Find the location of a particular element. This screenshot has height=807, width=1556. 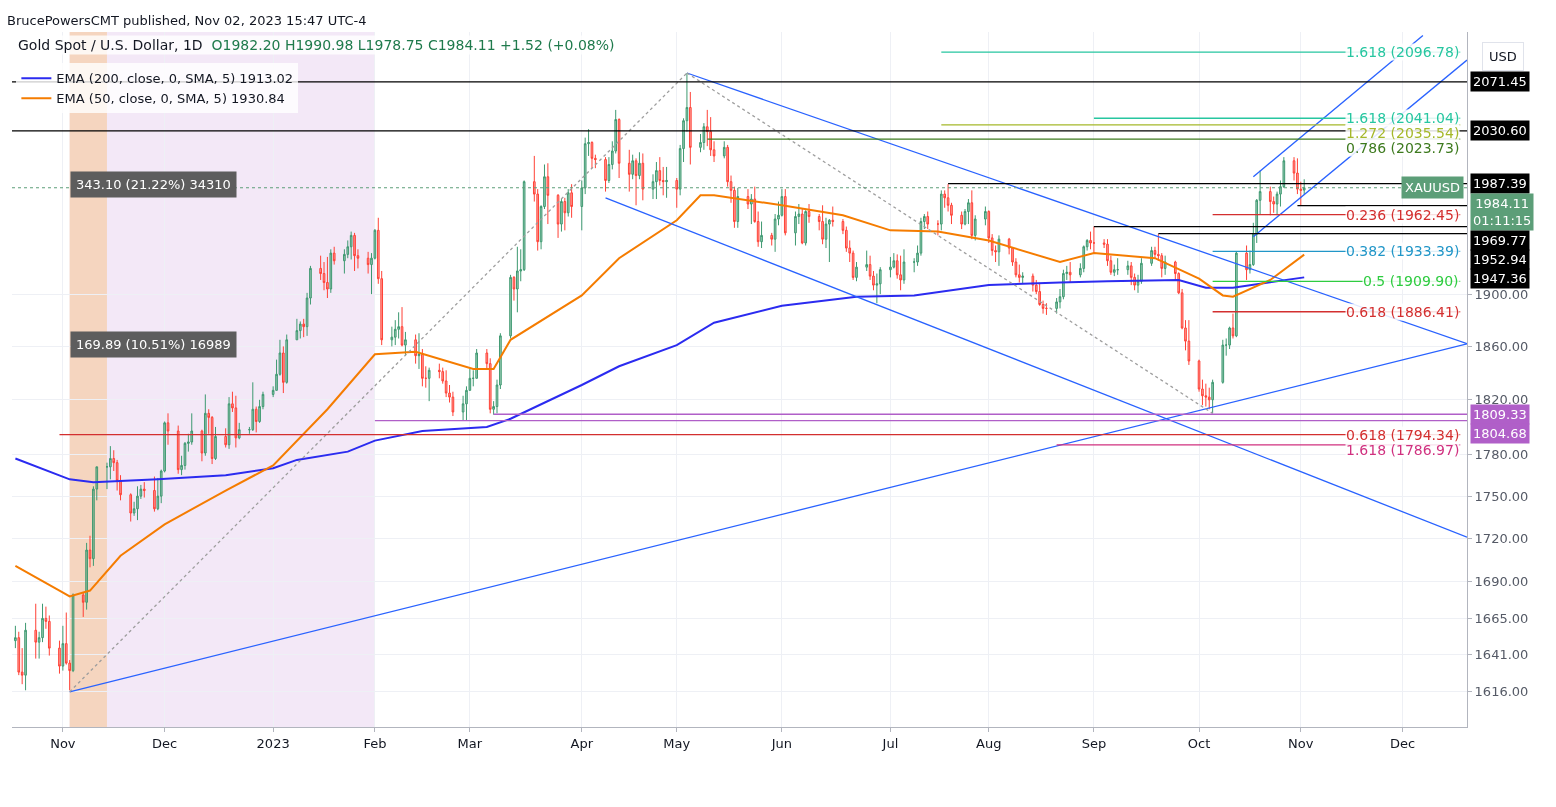

annotation: 0.618 (1886.41) is located at coordinates (1403, 312).